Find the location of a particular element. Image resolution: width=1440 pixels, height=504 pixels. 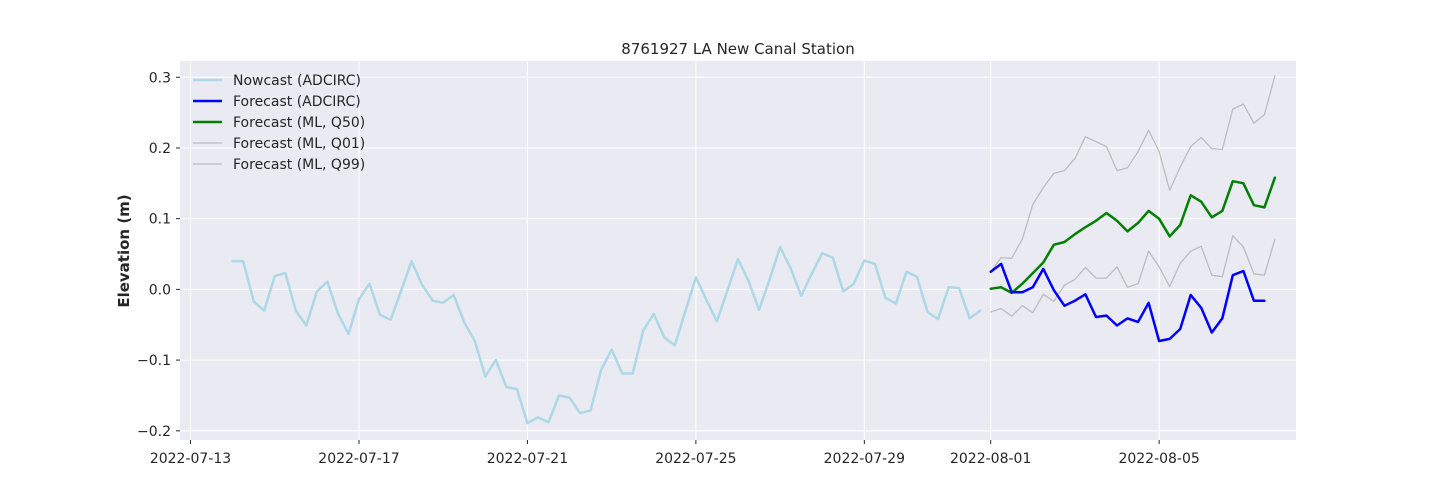

legend-entry-label: Forecast (ML, Q50) is located at coordinates (299, 123).